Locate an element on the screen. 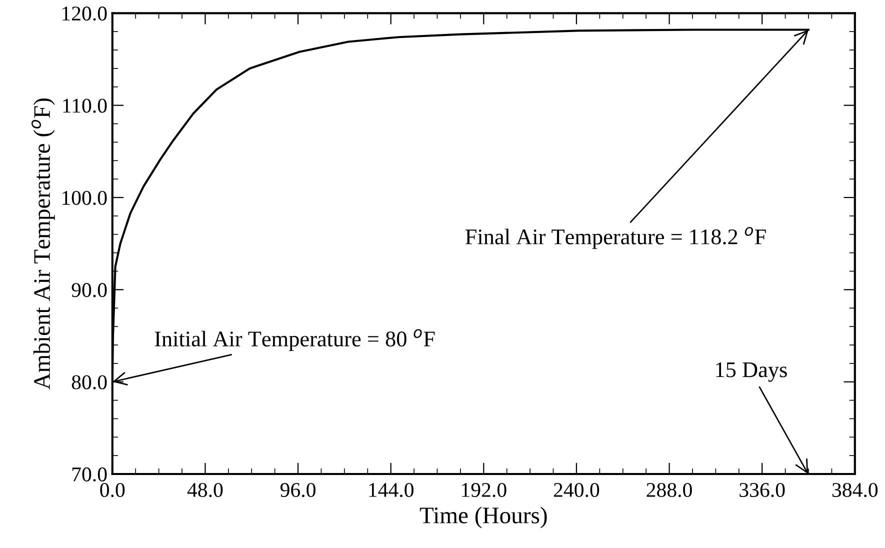 Image resolution: width=885 pixels, height=548 pixels. y-tick-label: 100.0 is located at coordinates (84, 198).